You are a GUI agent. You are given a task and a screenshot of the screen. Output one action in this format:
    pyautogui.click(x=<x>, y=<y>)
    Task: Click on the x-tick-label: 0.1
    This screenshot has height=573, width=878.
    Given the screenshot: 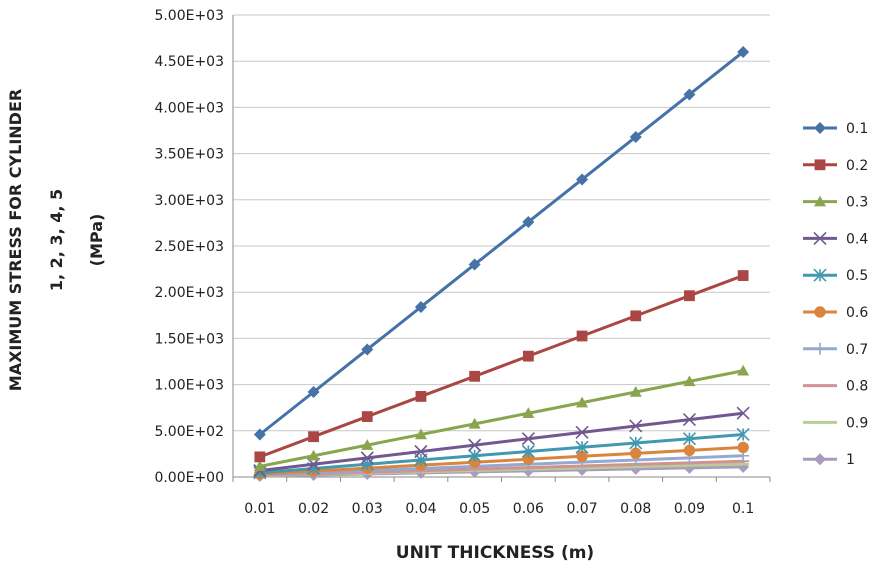 What is the action you would take?
    pyautogui.click(x=743, y=509)
    